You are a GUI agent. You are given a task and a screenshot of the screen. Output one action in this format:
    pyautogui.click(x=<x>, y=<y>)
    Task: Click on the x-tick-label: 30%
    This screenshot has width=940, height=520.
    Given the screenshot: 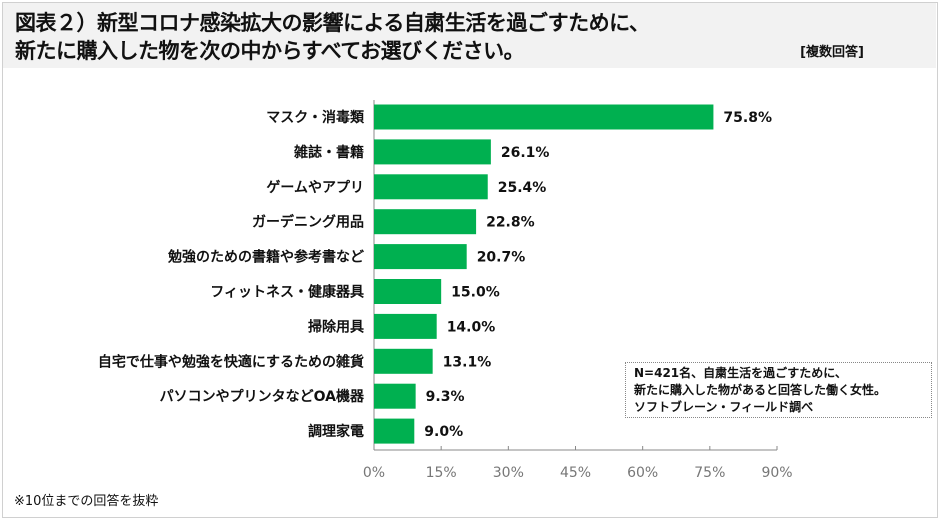 What is the action you would take?
    pyautogui.click(x=508, y=473)
    